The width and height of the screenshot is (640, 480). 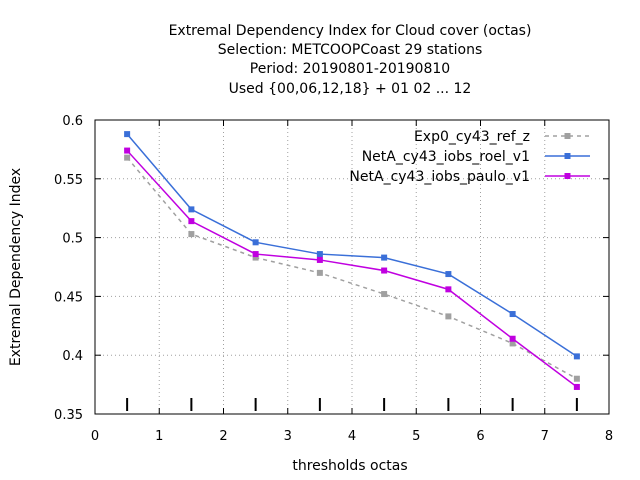 I want to click on y-tick-label: 0.5, so click(x=72, y=239).